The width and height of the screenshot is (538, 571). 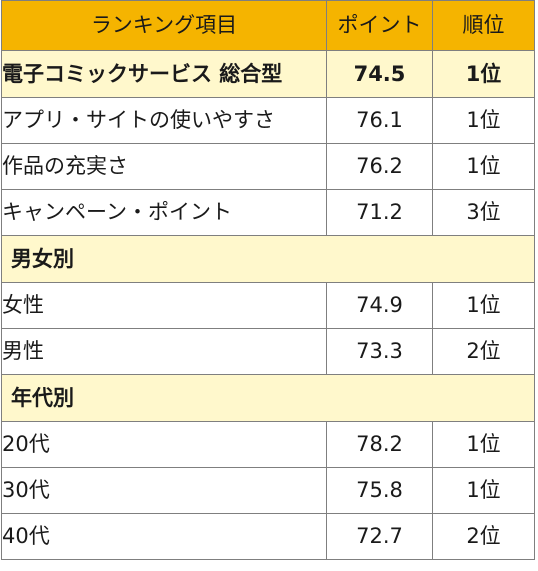 I want to click on row-point: 78.2, so click(x=379, y=444).